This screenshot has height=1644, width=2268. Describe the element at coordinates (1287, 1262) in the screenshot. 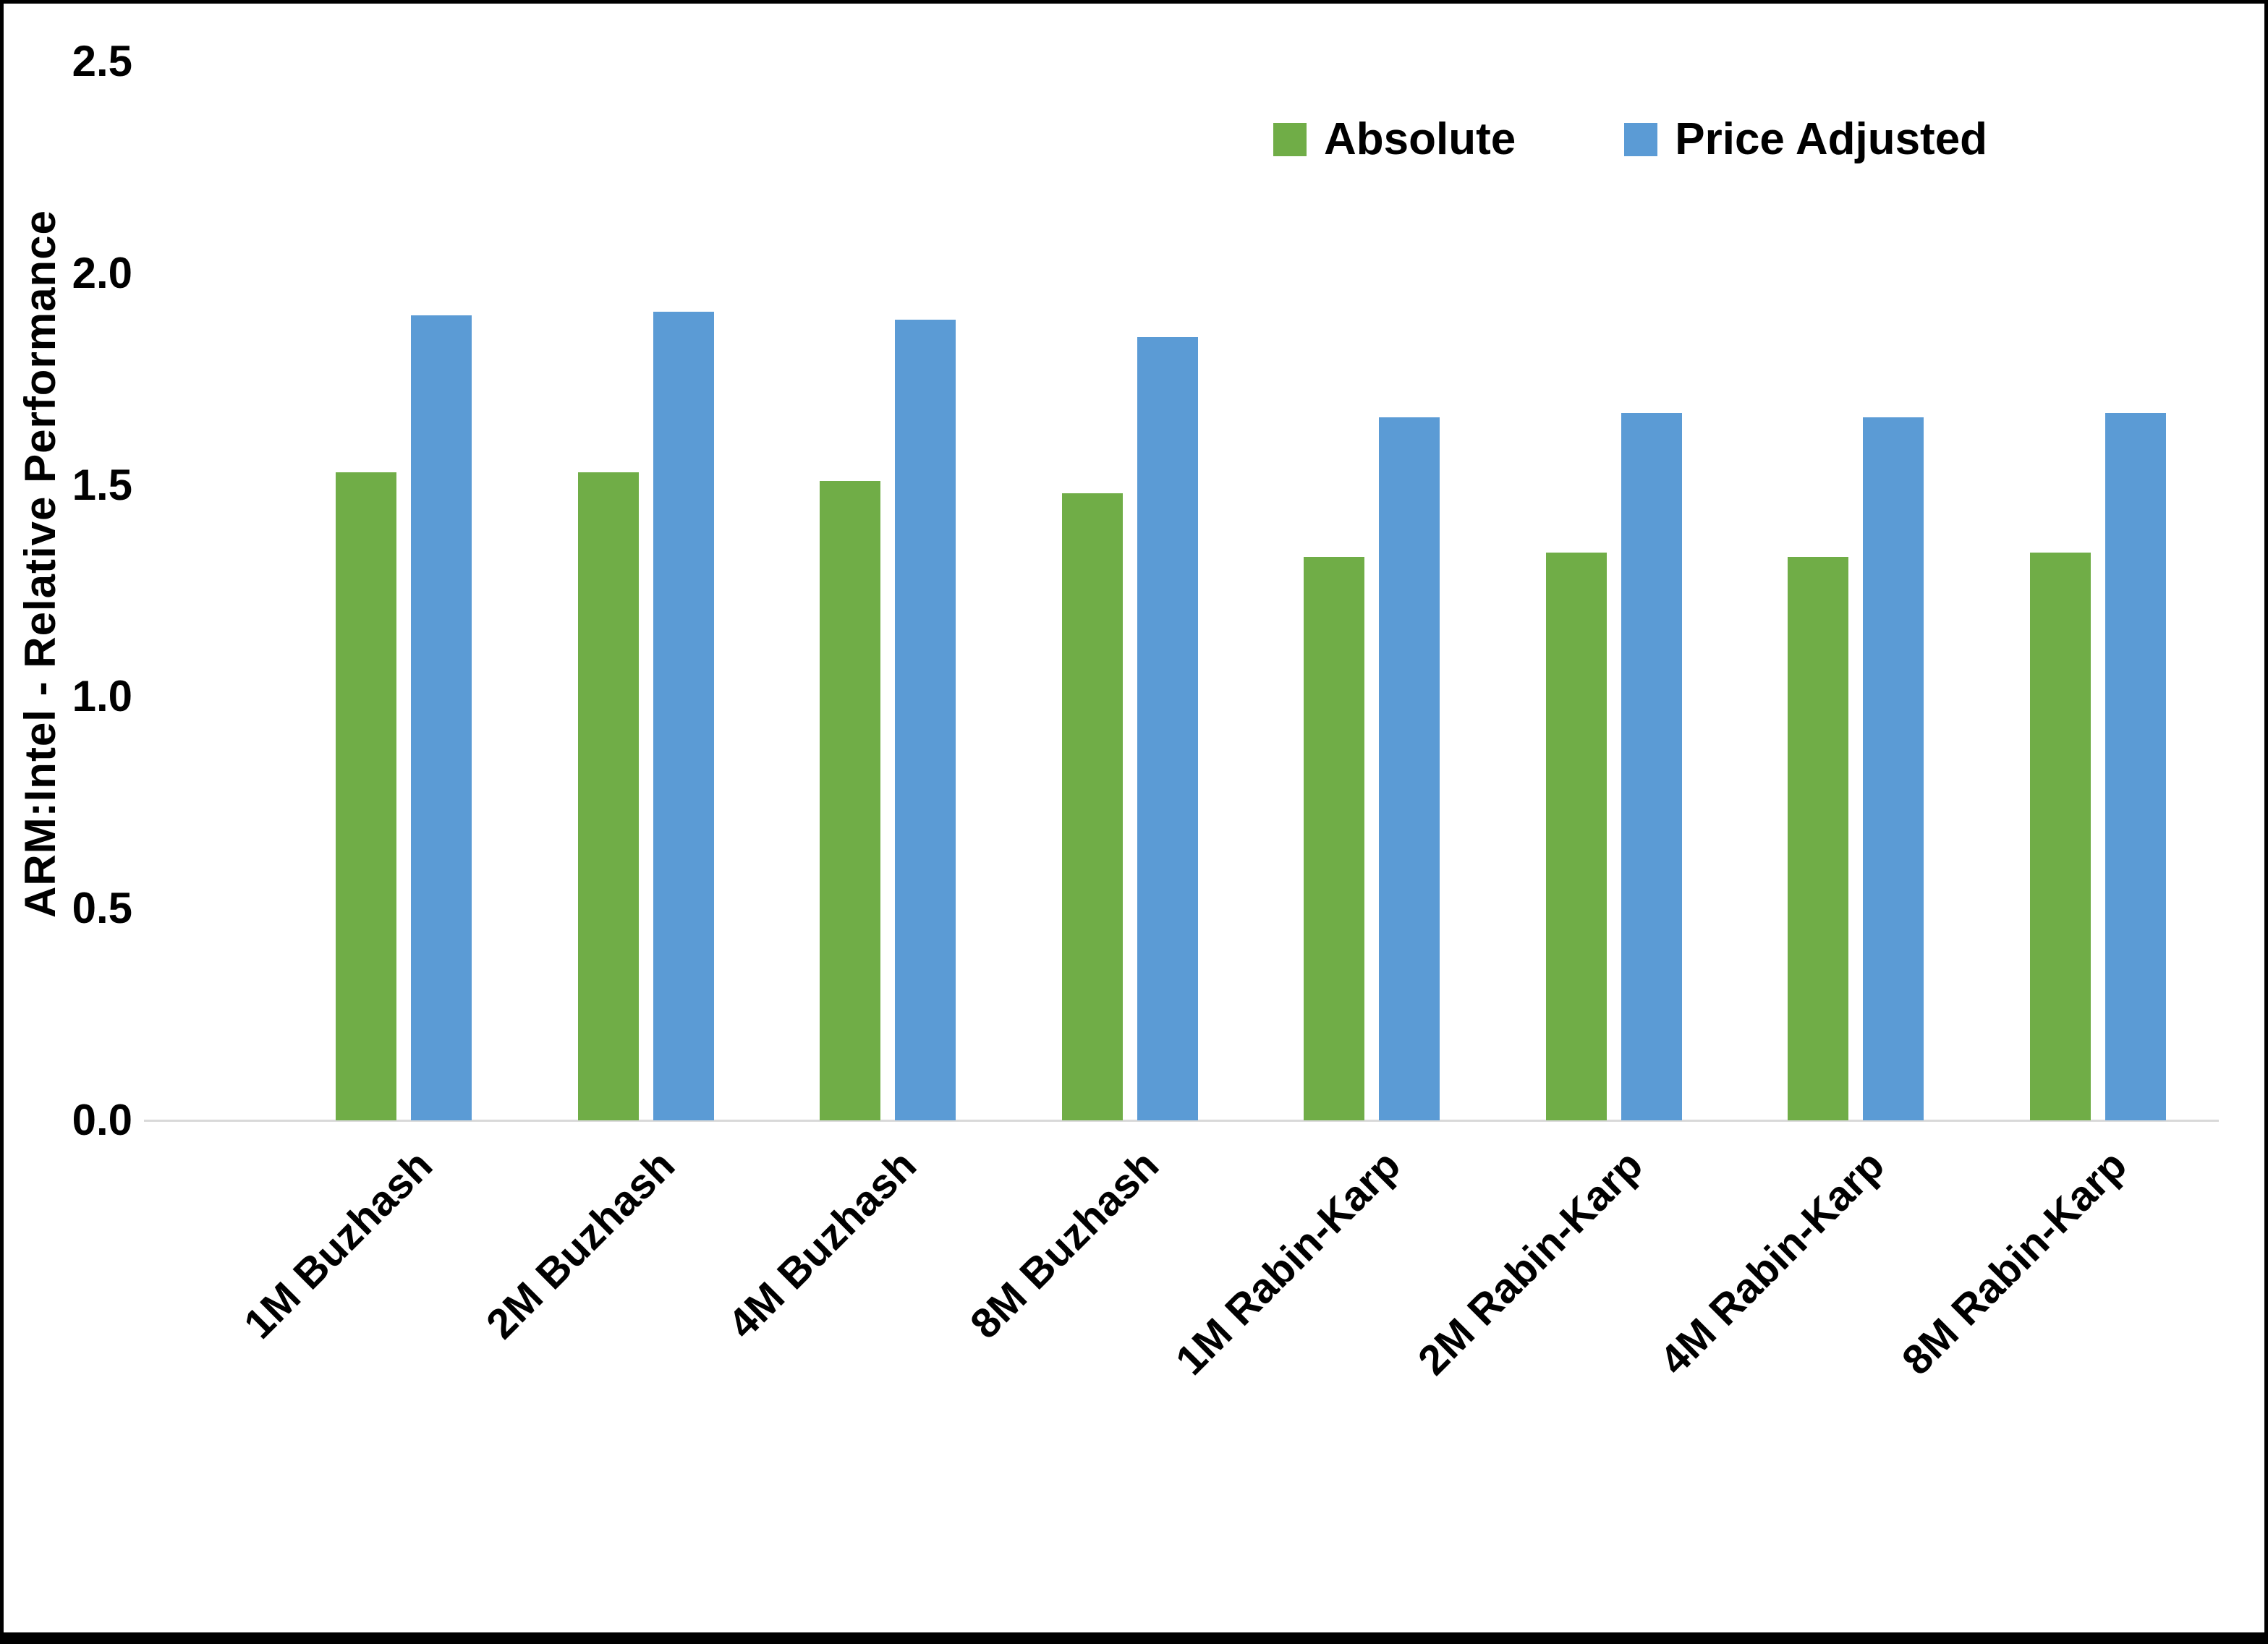

I see `x-category-label: 1M Rabin-Karp` at that location.